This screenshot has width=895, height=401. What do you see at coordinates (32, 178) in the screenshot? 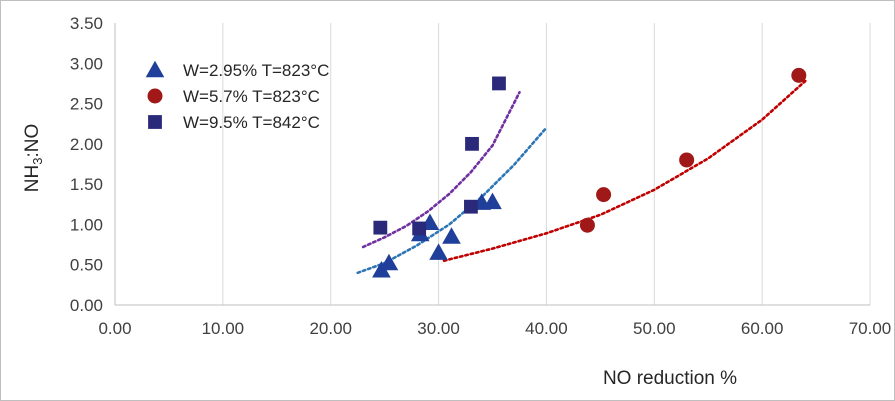
I see `y-axis-label-main: NH` at bounding box center [32, 178].